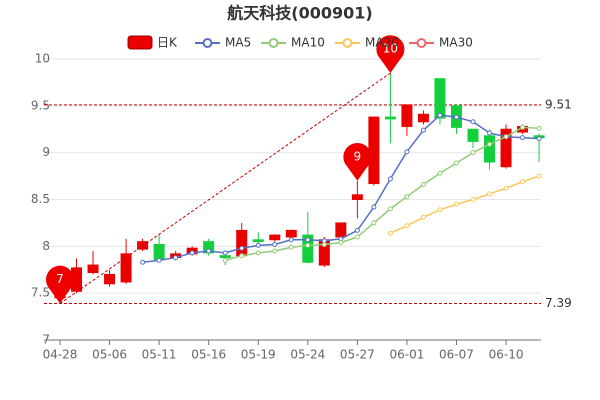  I want to click on x-tick-label: 04-28, so click(60, 355).